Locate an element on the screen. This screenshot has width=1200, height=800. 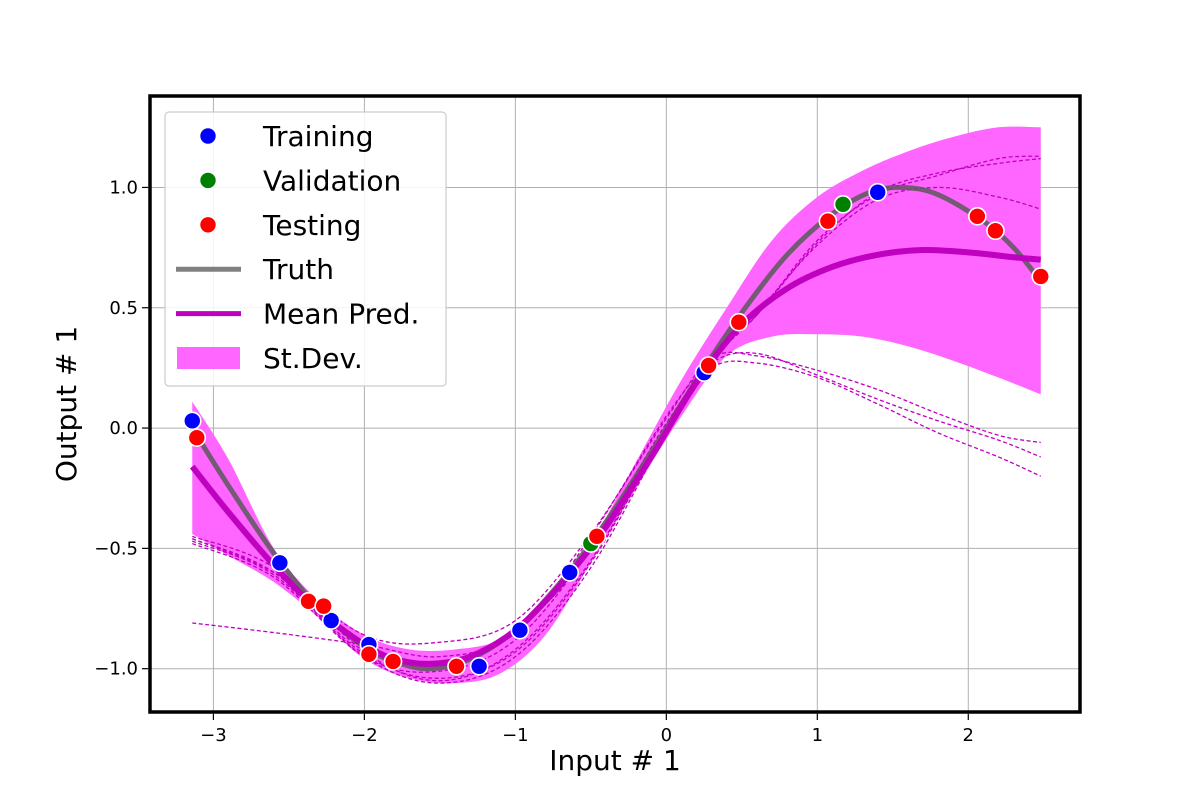
legend-label: Testing is located at coordinates (311, 225).